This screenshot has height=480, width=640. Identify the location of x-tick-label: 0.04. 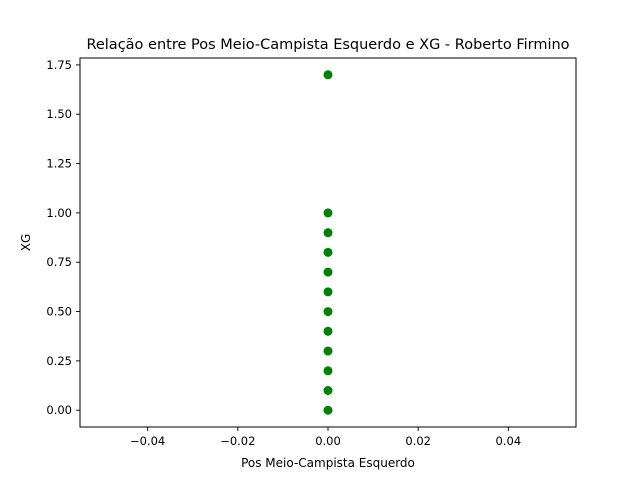
(509, 441).